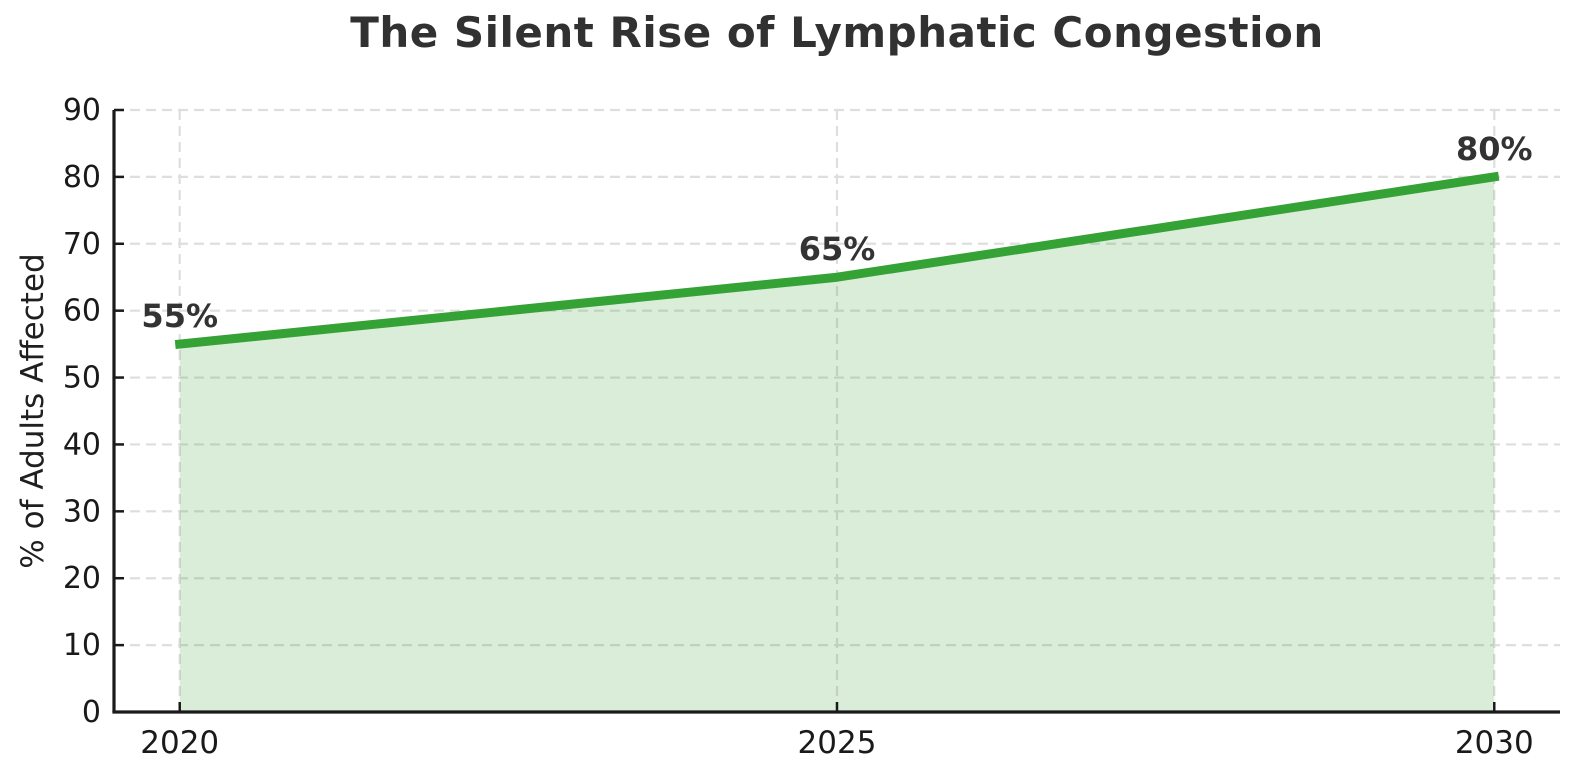 Image resolution: width=1579 pixels, height=780 pixels. What do you see at coordinates (82, 444) in the screenshot?
I see `y-tick-label: 40` at bounding box center [82, 444].